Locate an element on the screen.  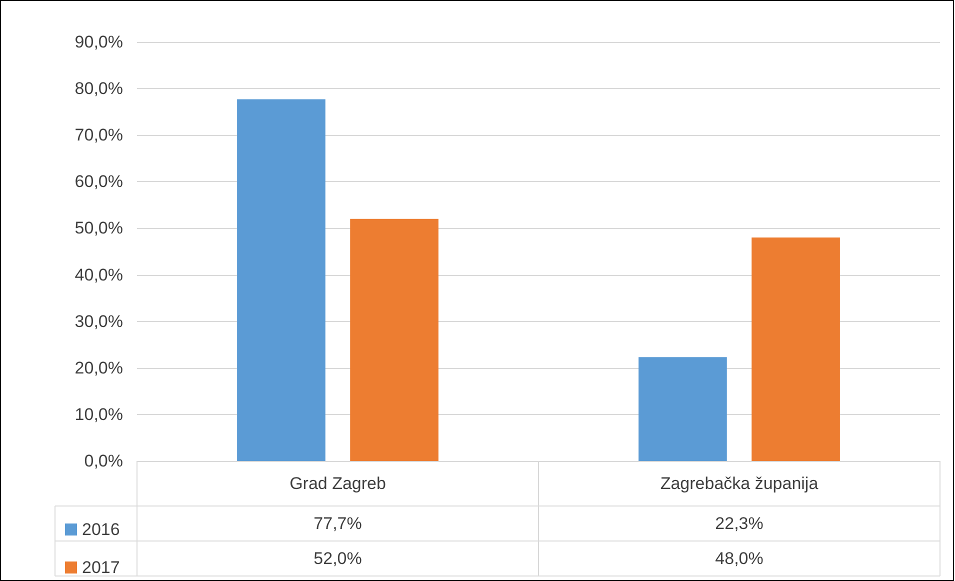
y-tick-label: 30,0% is located at coordinates (98, 321).